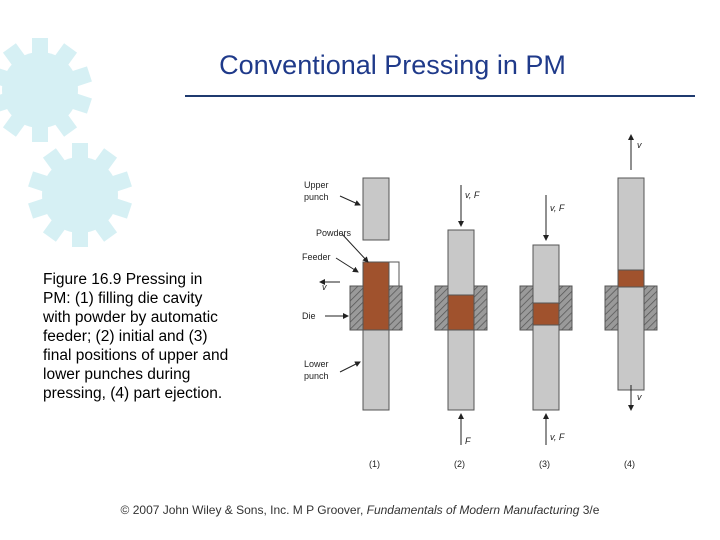 The image size is (720, 540). What do you see at coordinates (316, 364) in the screenshot?
I see `label: Lower` at bounding box center [316, 364].